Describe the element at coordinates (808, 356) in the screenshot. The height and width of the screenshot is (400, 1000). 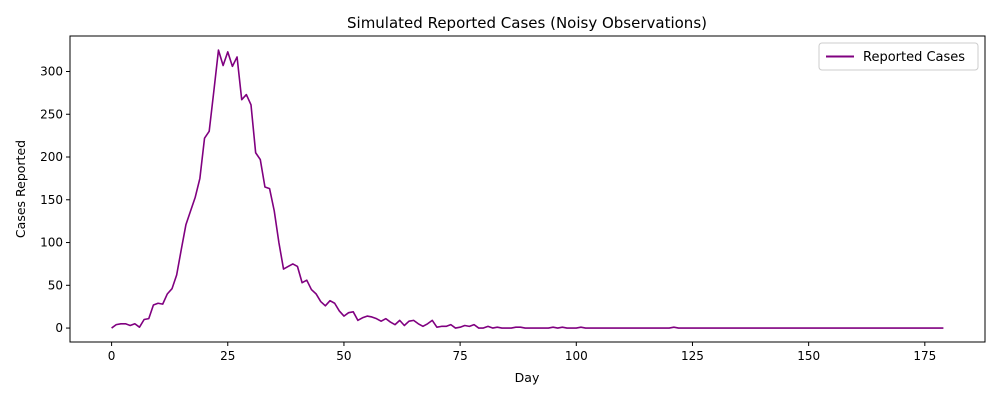
I see `x-tick-label: 150` at that location.